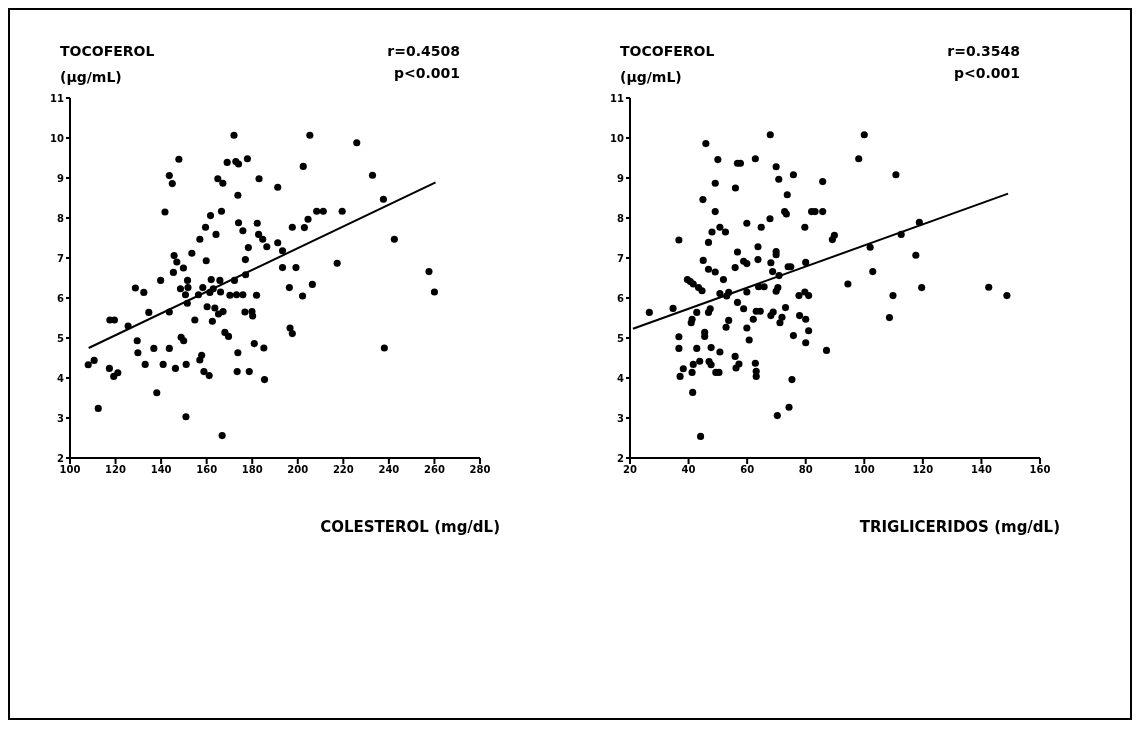  I want to click on x-tick-label: 40, so click(688, 470).